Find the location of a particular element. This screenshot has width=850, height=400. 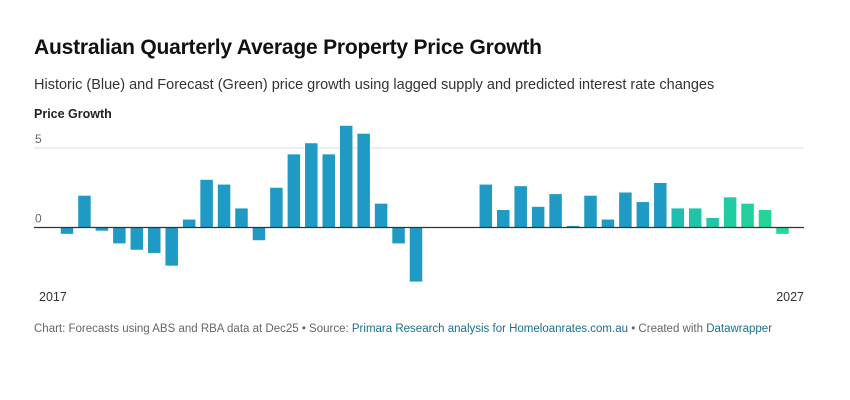

x-tick-label-start: 2017 is located at coordinates (53, 297).